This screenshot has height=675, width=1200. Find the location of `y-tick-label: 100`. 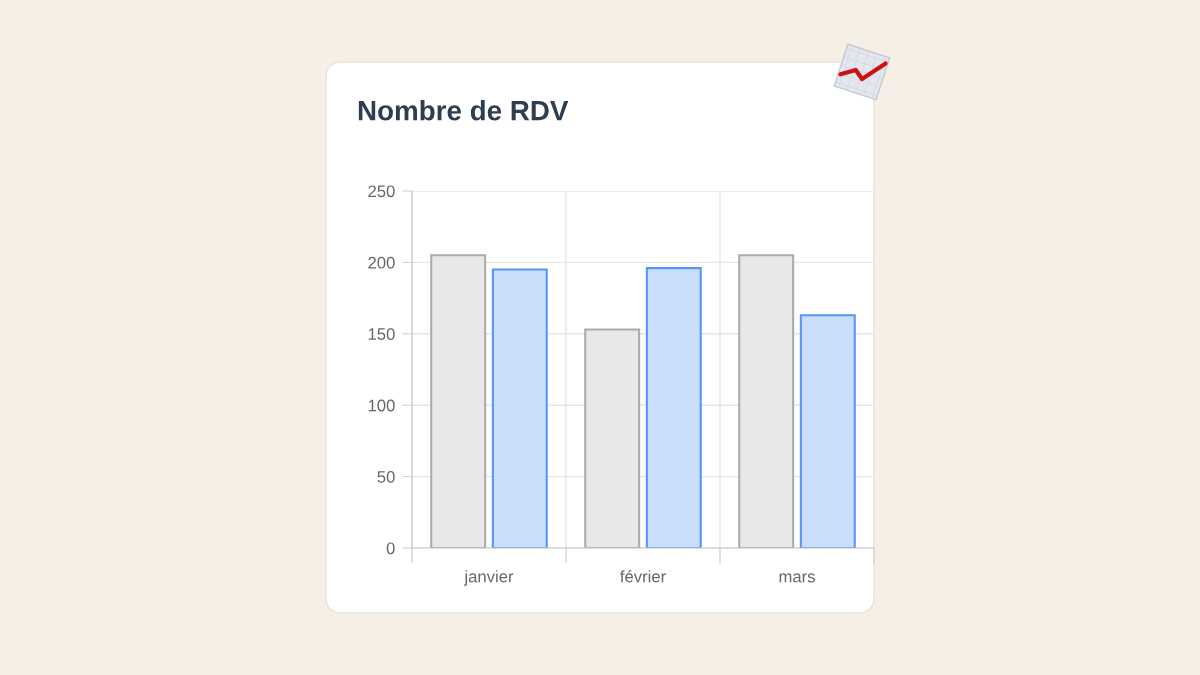

y-tick-label: 100 is located at coordinates (381, 405).